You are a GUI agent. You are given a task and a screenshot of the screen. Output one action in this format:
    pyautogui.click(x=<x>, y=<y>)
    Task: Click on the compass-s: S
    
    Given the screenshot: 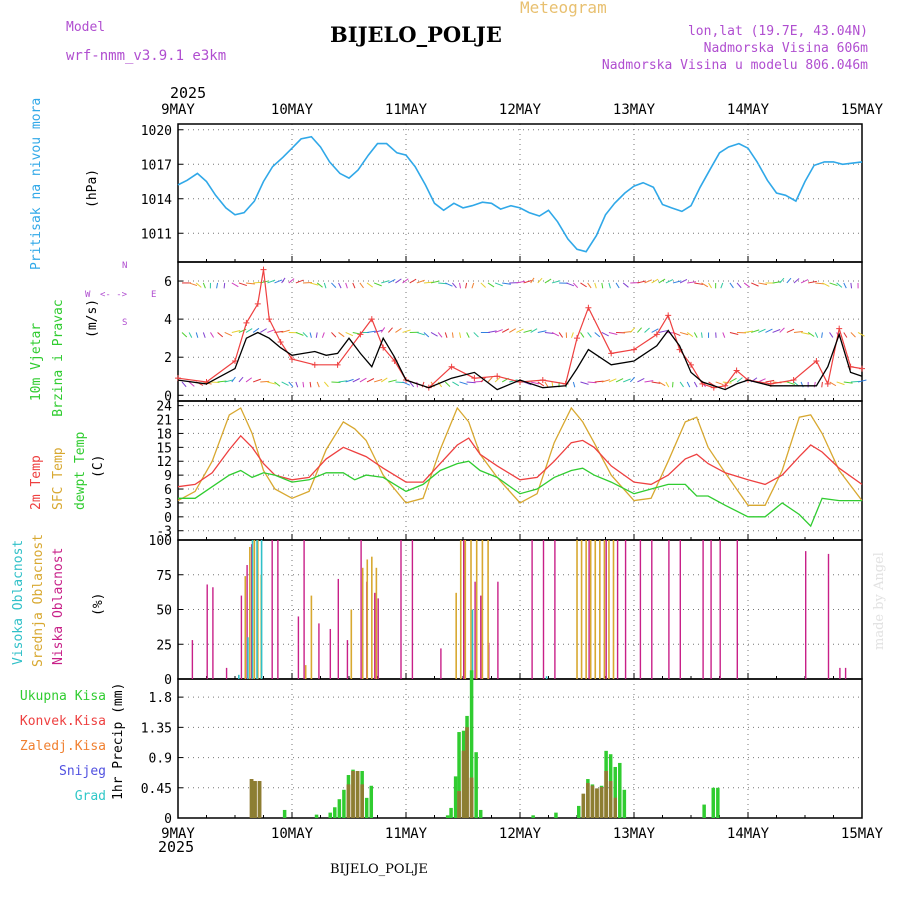 What is the action you would take?
    pyautogui.click(x=124, y=323)
    